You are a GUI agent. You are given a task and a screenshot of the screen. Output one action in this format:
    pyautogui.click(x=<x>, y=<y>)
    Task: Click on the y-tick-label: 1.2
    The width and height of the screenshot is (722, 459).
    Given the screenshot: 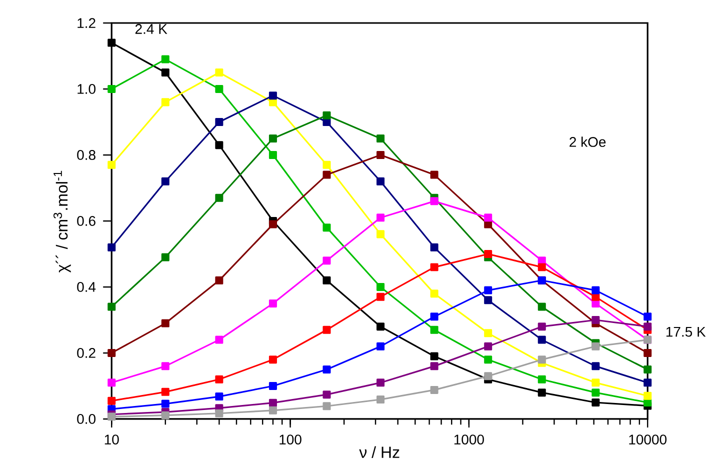 What is the action you would take?
    pyautogui.click(x=87, y=23)
    